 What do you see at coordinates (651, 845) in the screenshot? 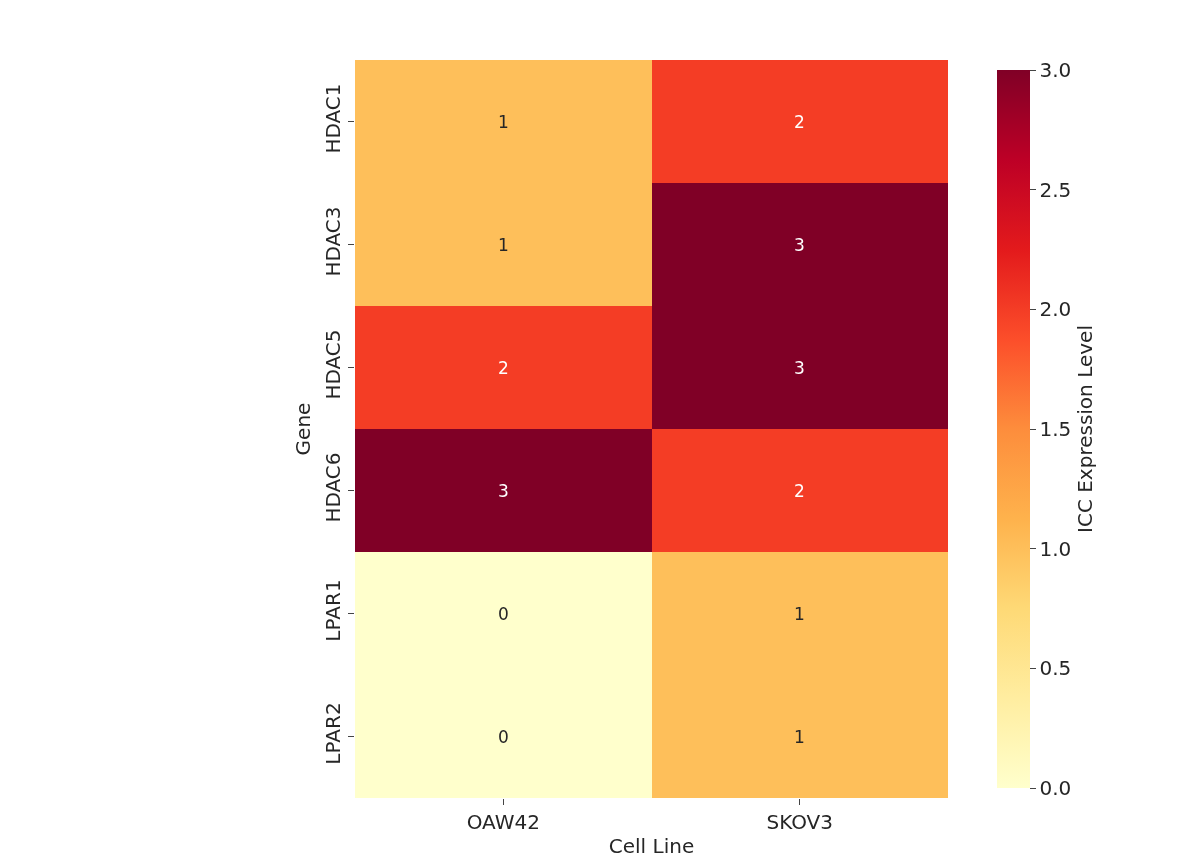
I see `x-axis-title: Cell Line` at bounding box center [651, 845].